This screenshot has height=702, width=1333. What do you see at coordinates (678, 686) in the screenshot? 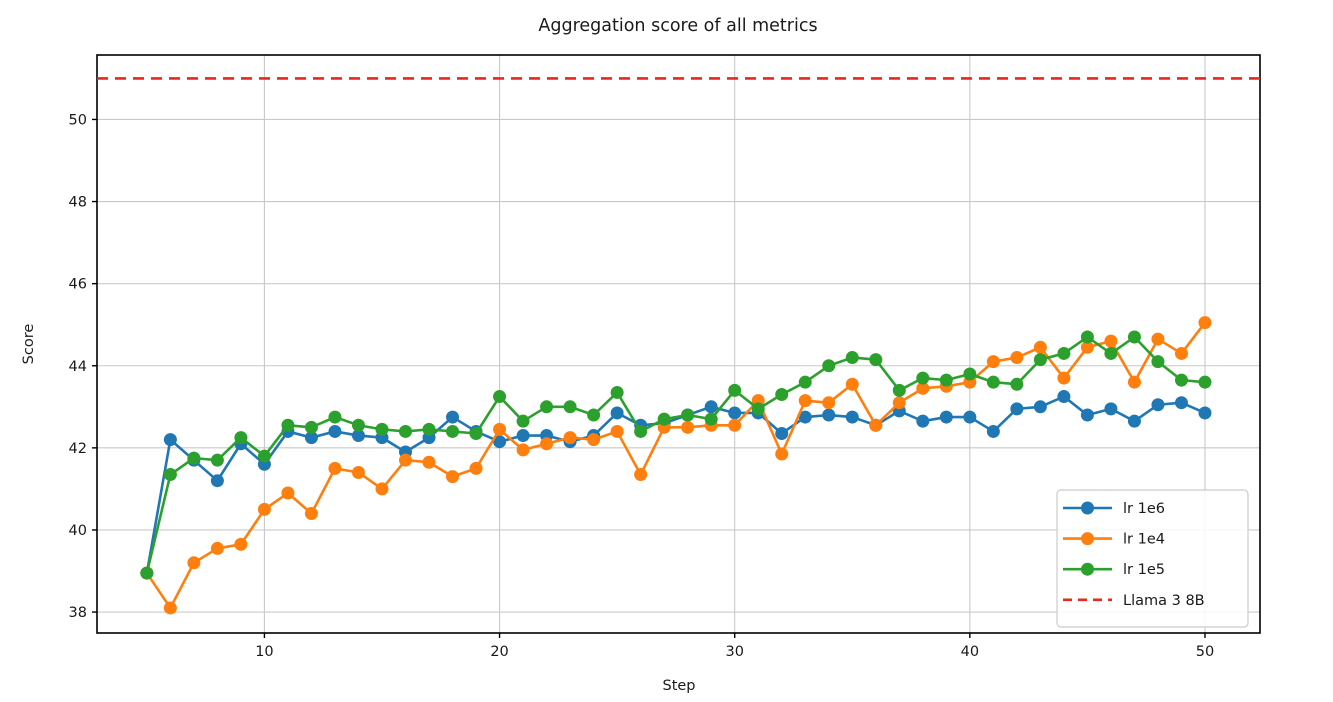
I see `x-axis-label: Step` at bounding box center [678, 686].